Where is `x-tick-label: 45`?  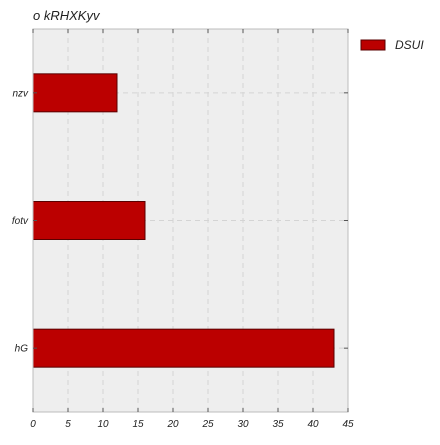 x-tick-label: 45 is located at coordinates (348, 424).